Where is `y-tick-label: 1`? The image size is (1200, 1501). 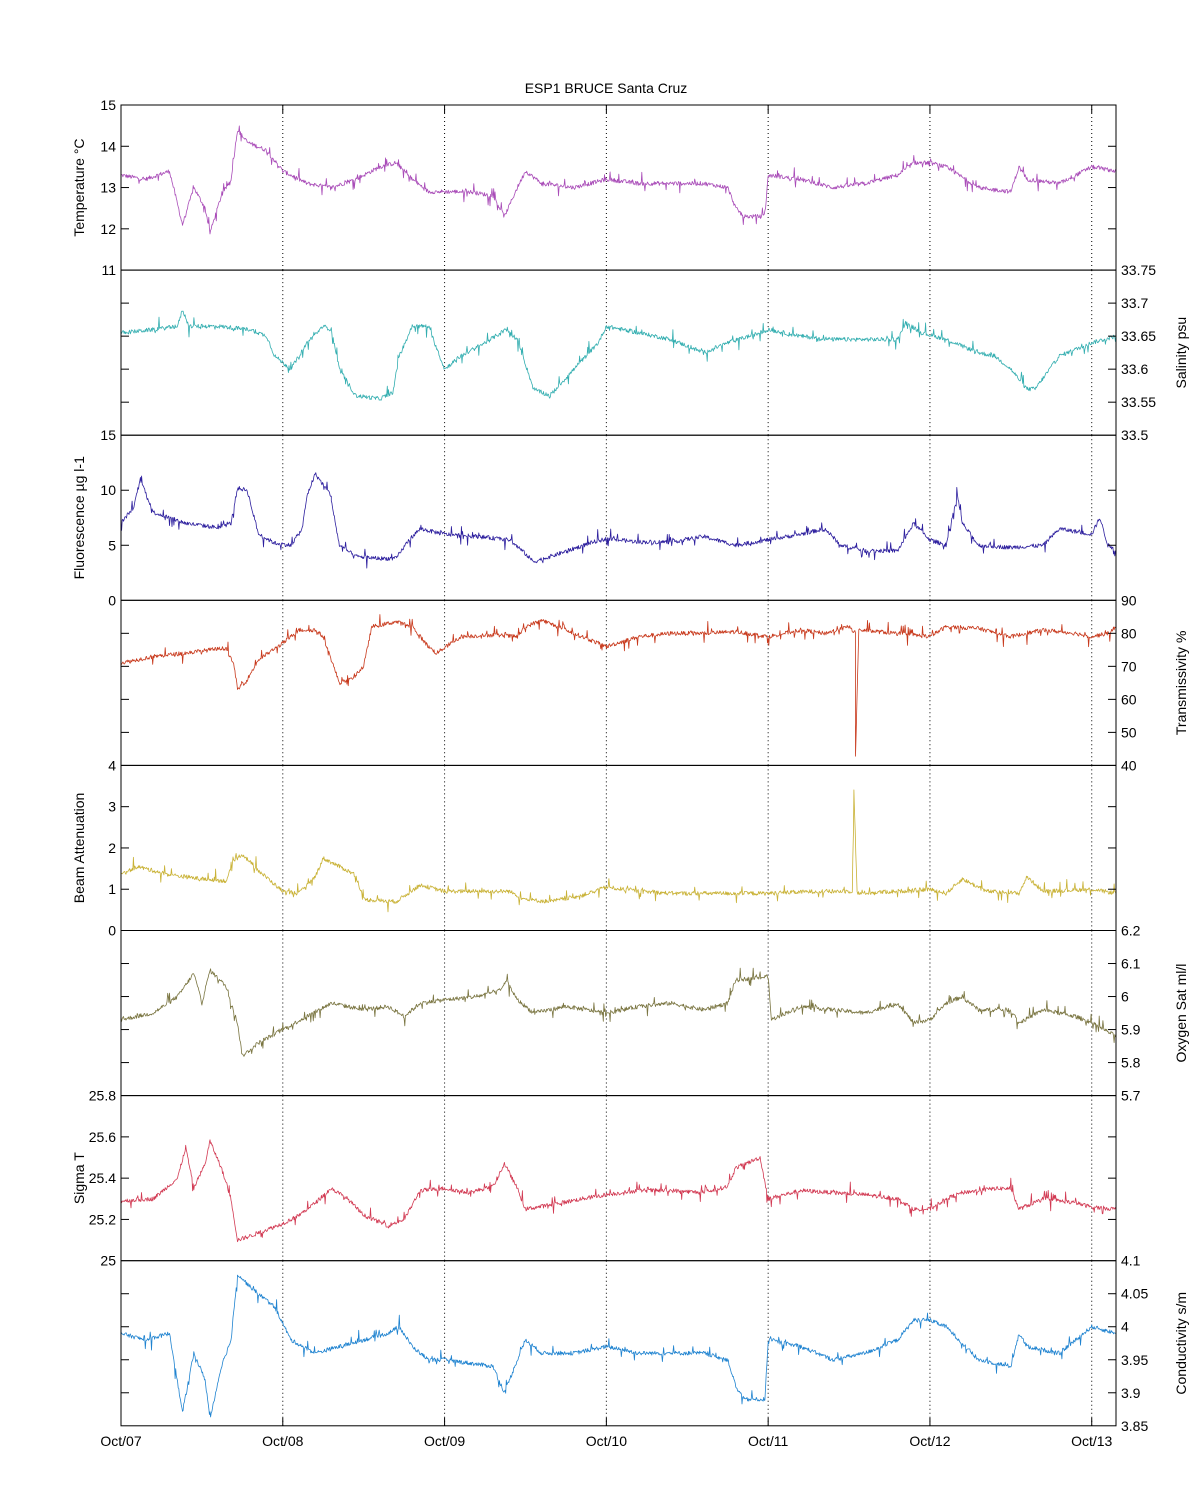
y-tick-label: 1 is located at coordinates (112, 889).